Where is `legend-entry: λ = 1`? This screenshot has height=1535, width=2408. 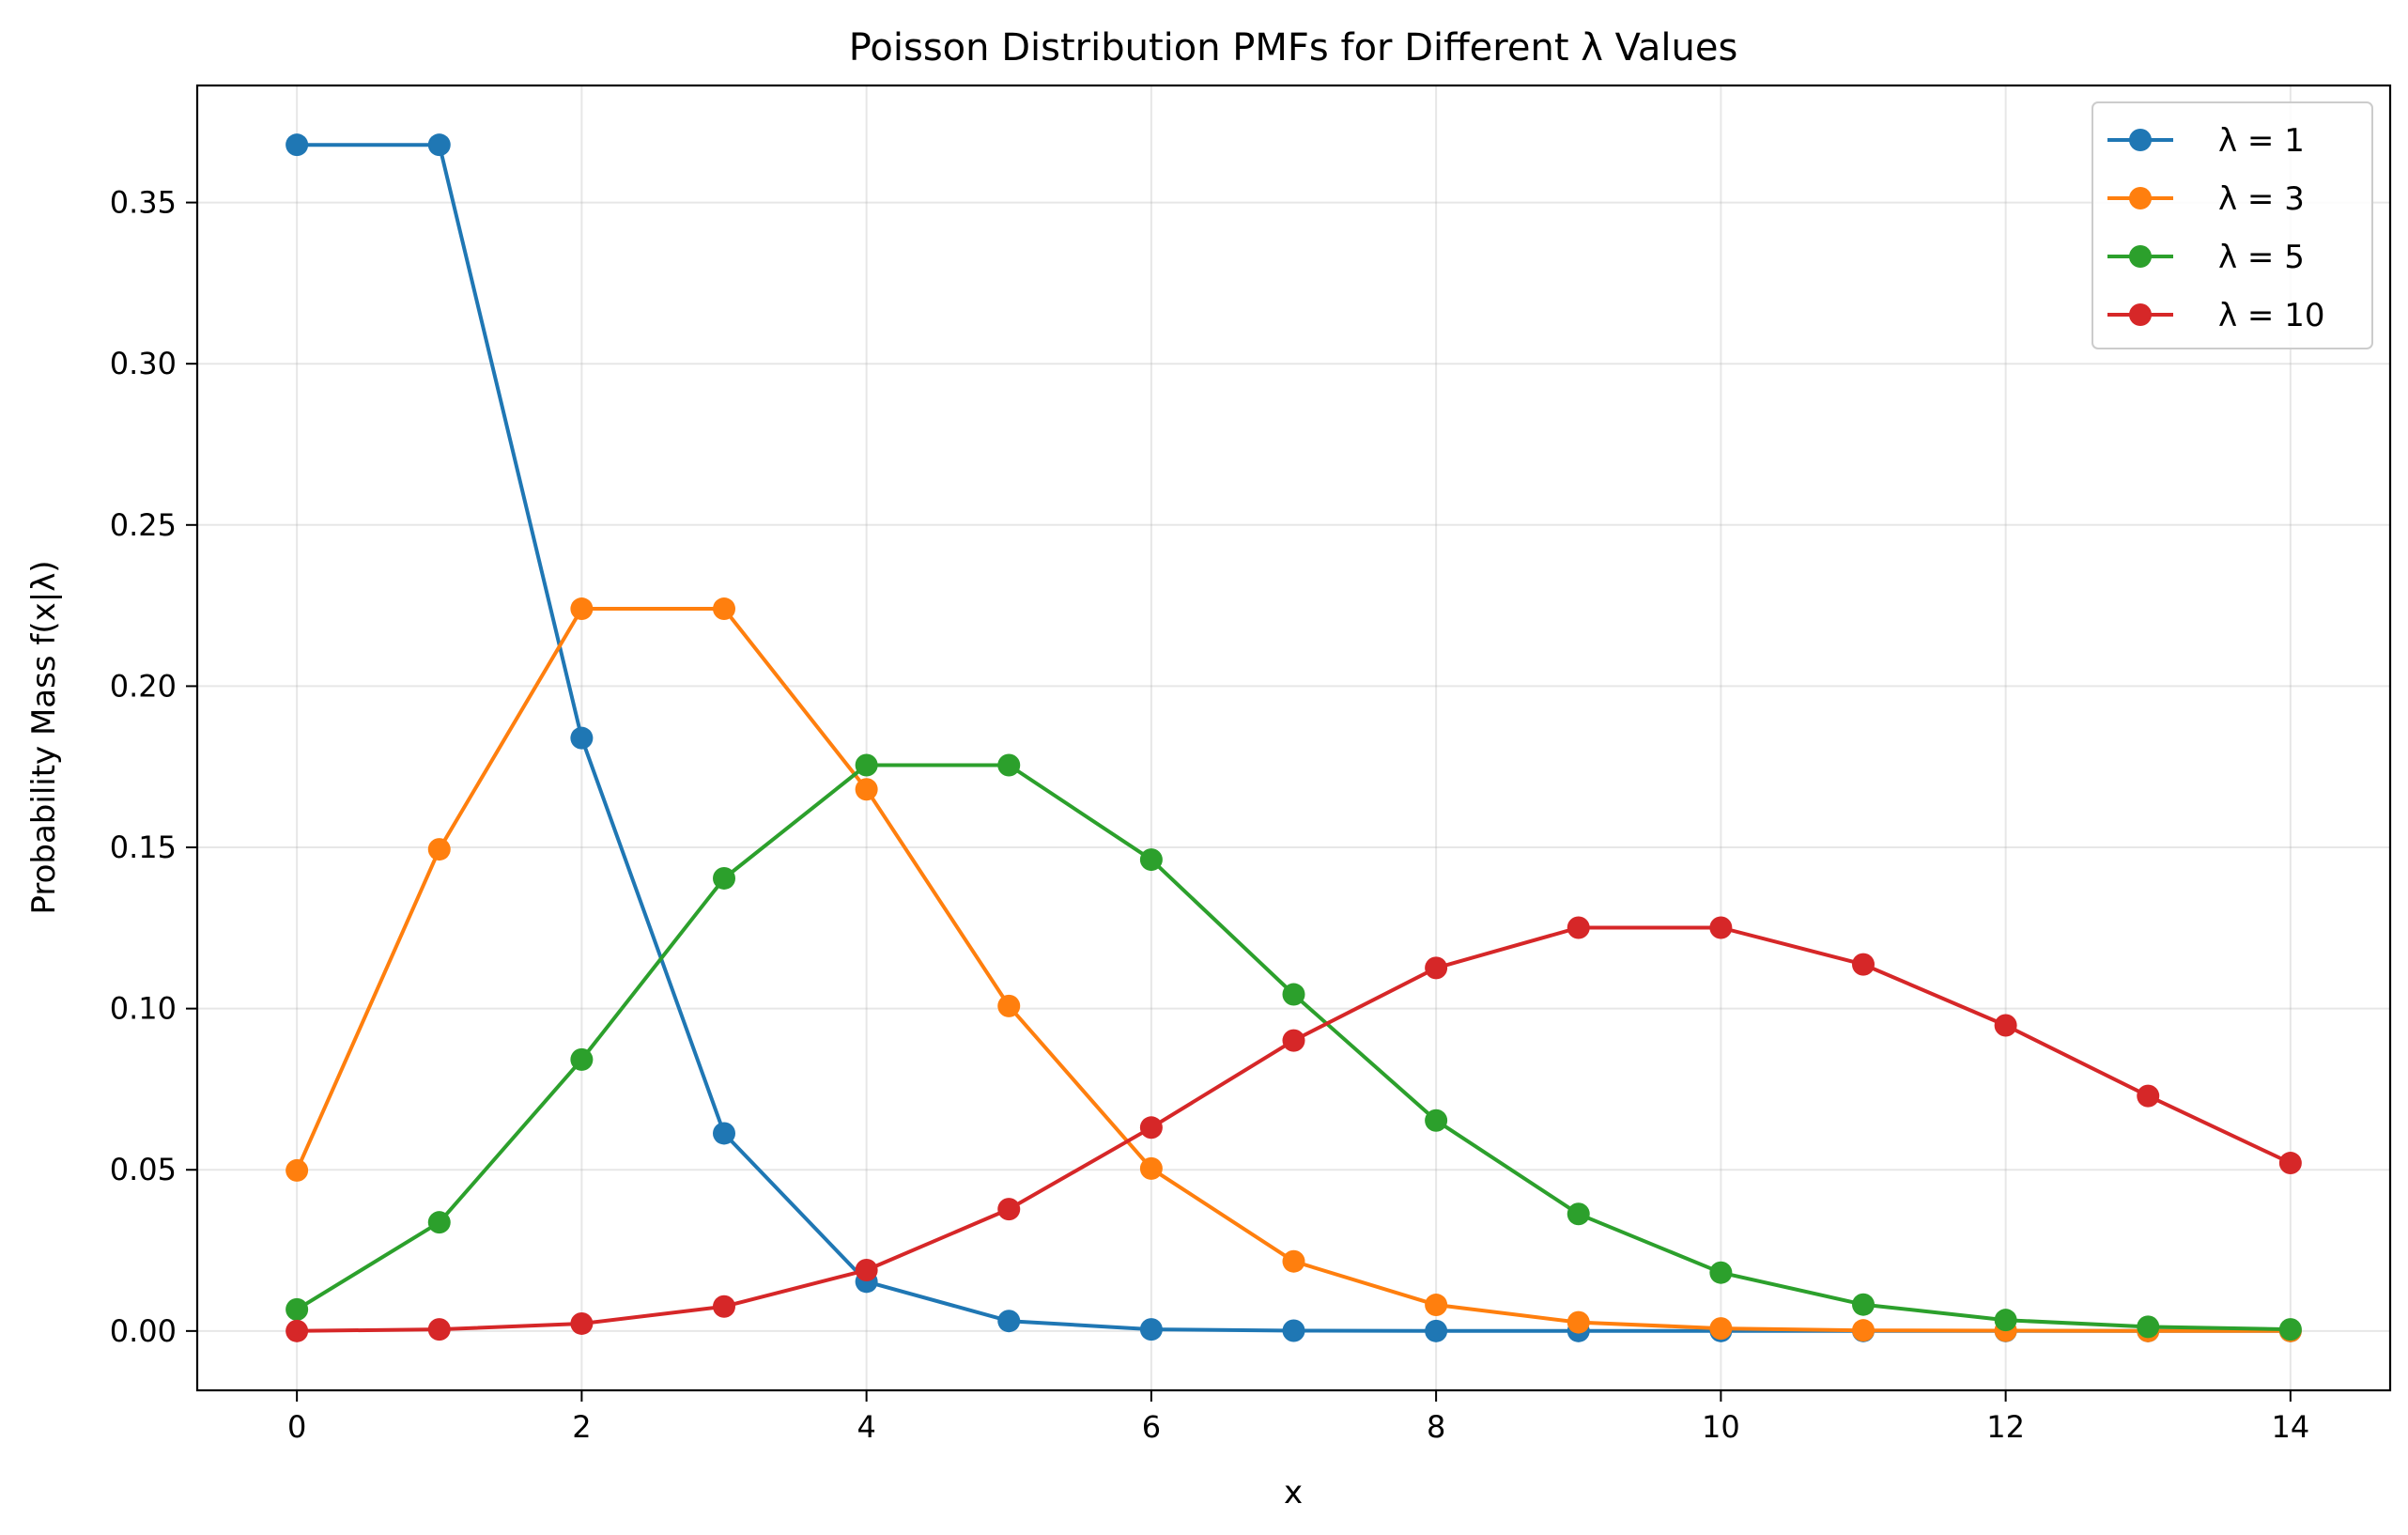
legend-entry: λ = 1 is located at coordinates (2206, 141).